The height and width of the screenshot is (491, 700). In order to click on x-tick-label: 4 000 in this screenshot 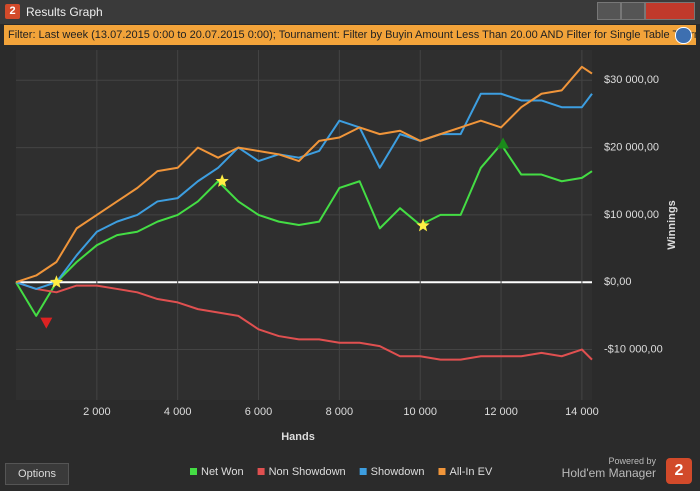, I will do `click(178, 412)`.